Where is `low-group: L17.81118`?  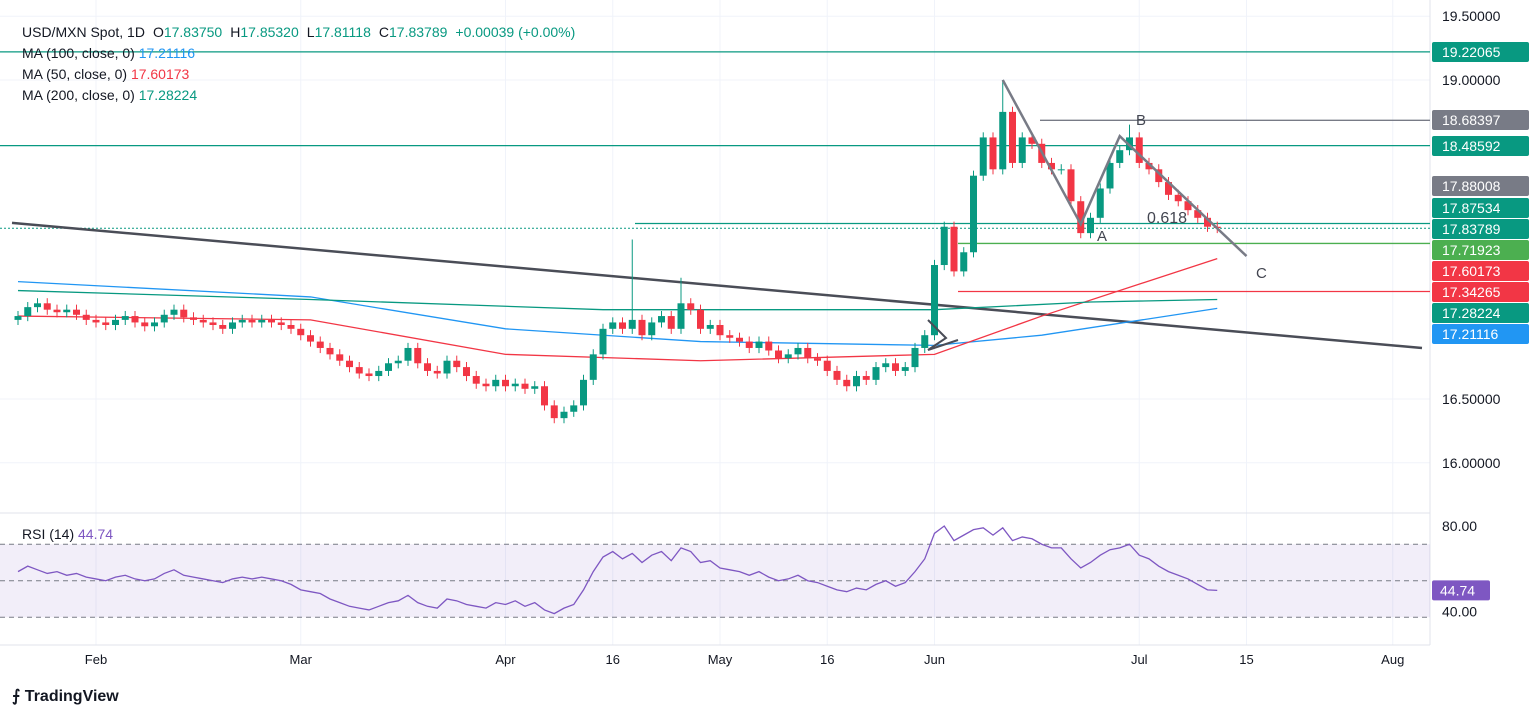 low-group: L17.81118 is located at coordinates (339, 32).